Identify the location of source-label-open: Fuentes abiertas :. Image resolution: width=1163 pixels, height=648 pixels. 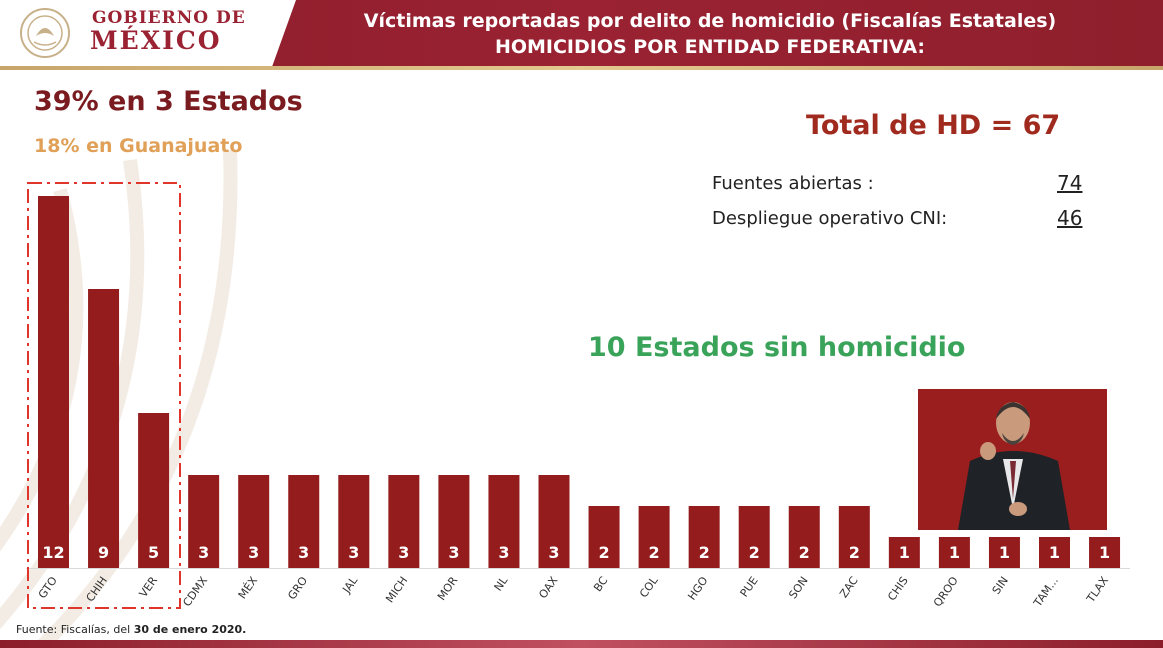
(793, 183).